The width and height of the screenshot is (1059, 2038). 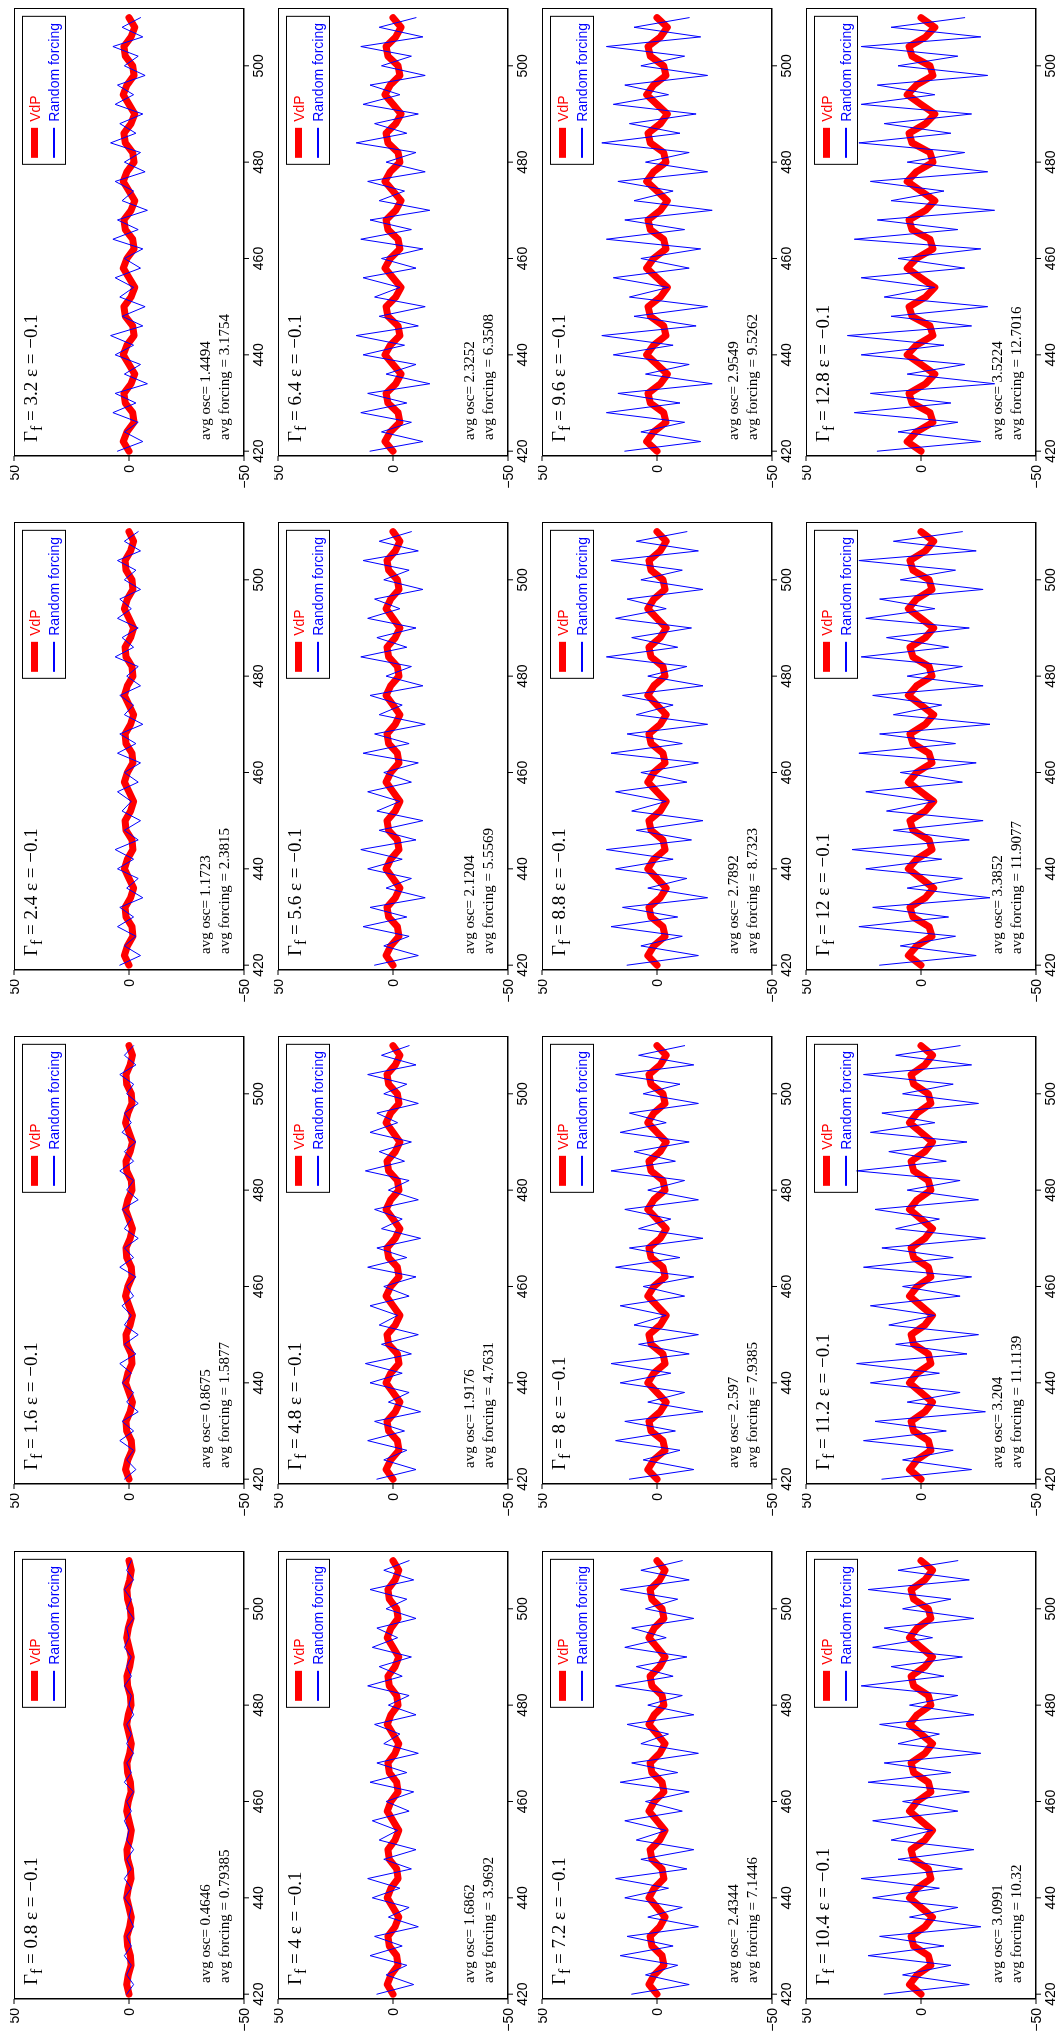 I want to click on annotation: avg osc= 0.8675, so click(x=205, y=1418).